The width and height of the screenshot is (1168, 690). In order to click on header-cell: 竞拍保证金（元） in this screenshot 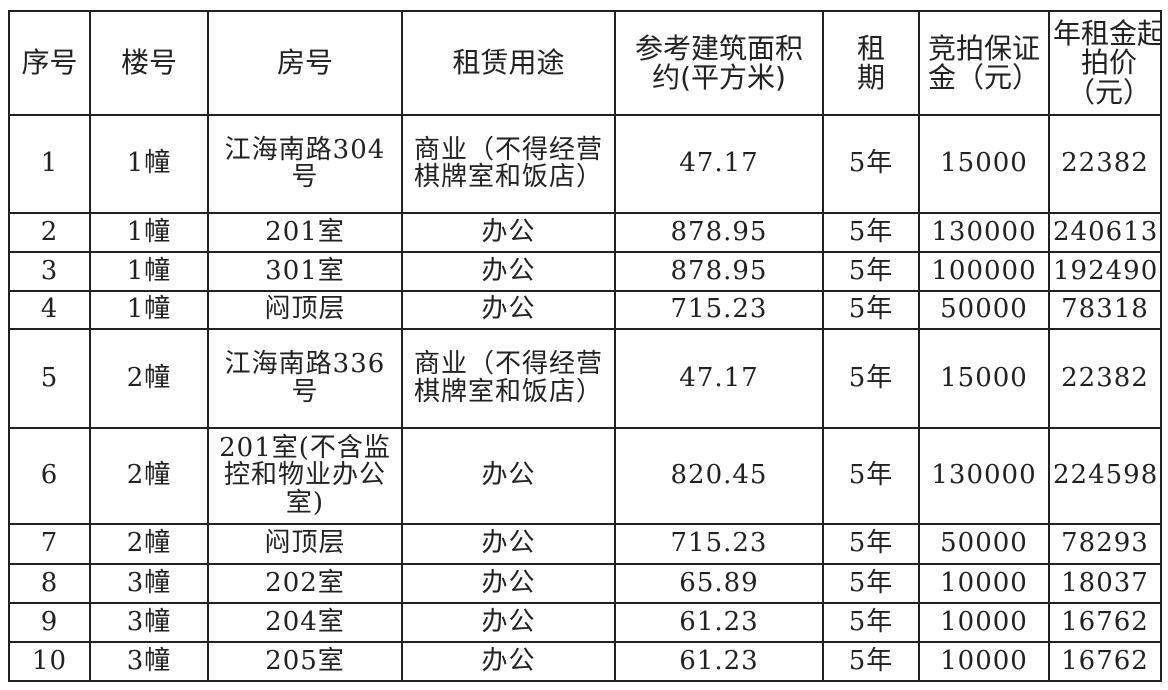, I will do `click(984, 63)`.